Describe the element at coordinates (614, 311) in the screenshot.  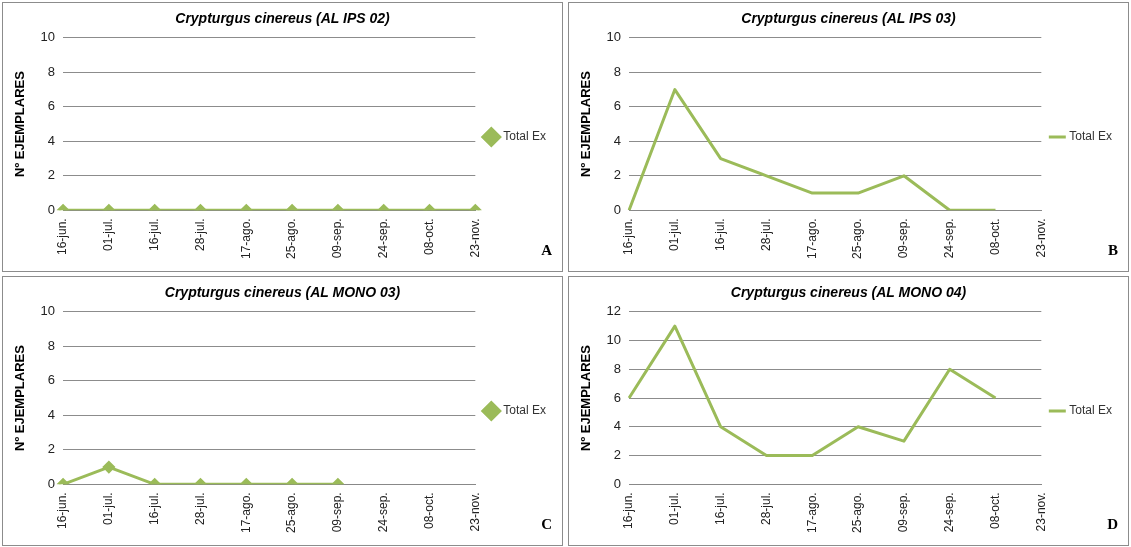
I see `y-tick-label: 12` at that location.